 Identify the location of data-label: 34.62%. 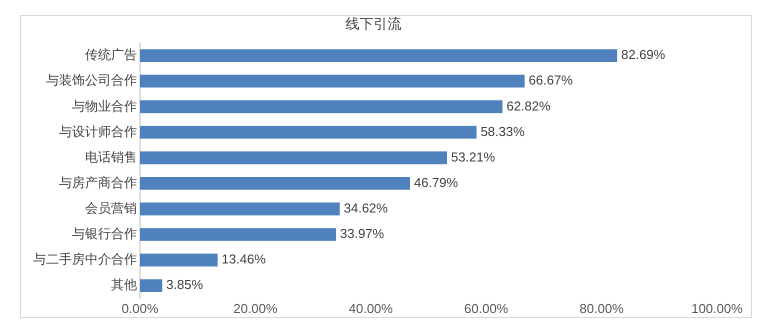
(366, 208).